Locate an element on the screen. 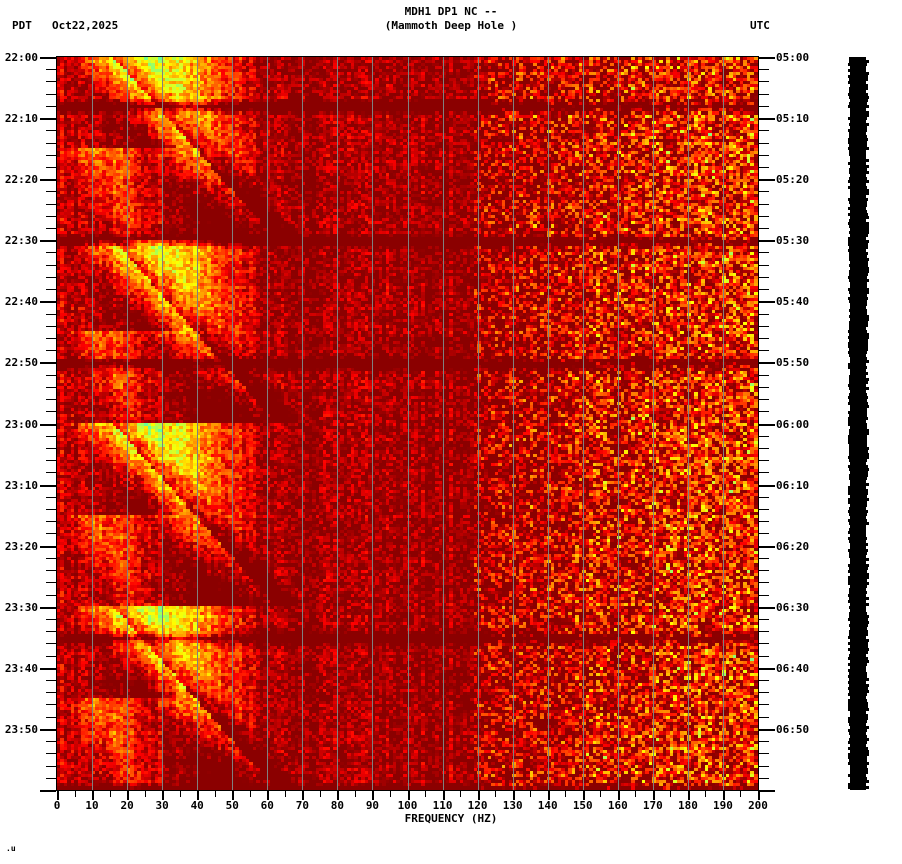  x-tick-label-130: 130 is located at coordinates (512, 805).